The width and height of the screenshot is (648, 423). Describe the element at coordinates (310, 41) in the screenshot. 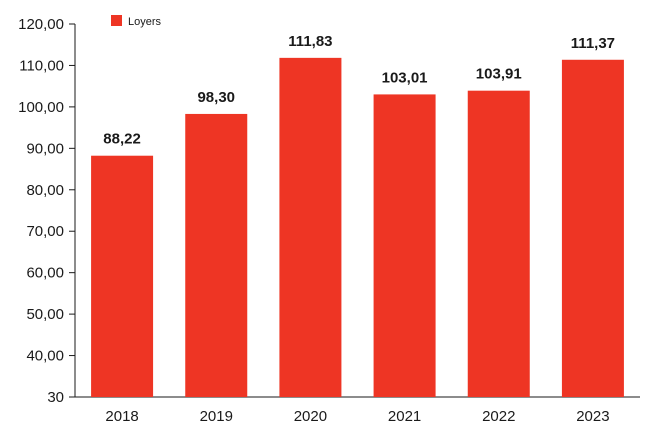

I see `data-label: 111,83` at that location.